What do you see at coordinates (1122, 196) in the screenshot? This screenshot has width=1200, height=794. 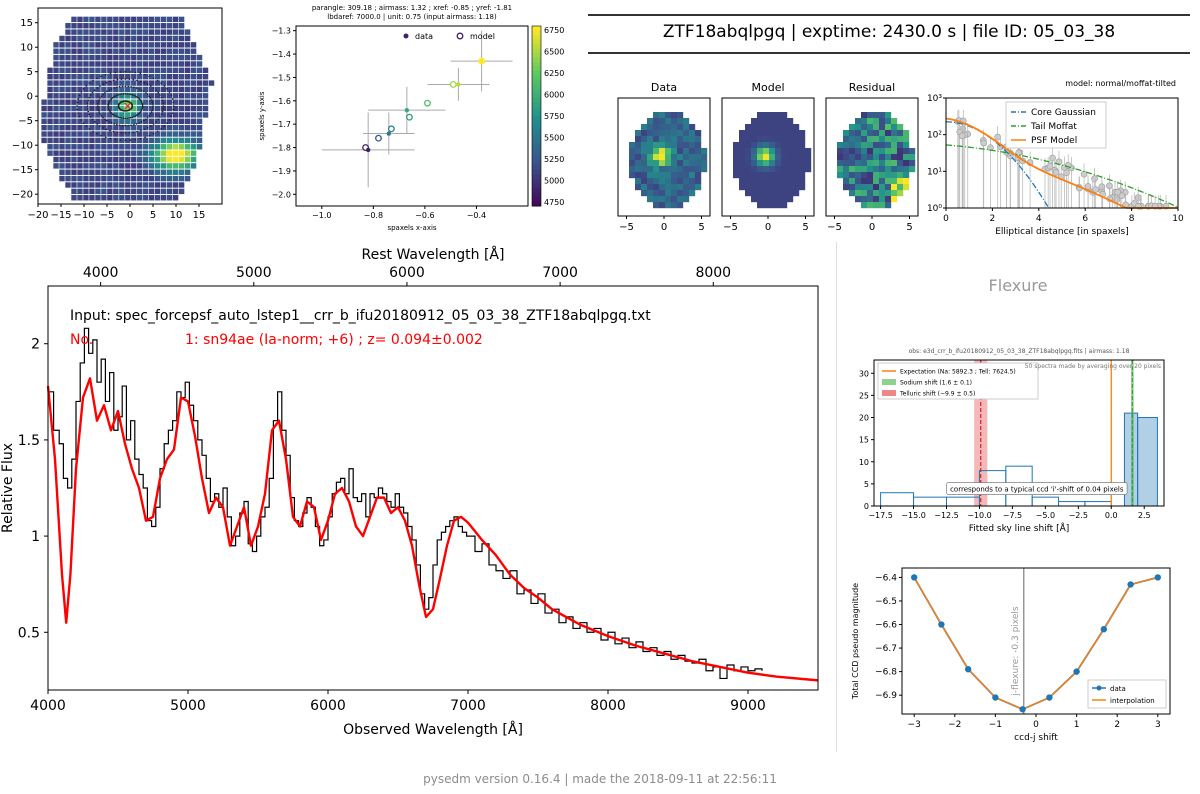 I see `profile-point` at bounding box center [1122, 196].